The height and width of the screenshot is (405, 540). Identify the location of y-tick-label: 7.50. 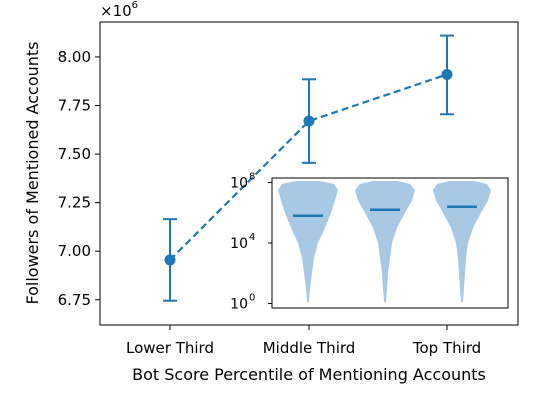
(74, 154).